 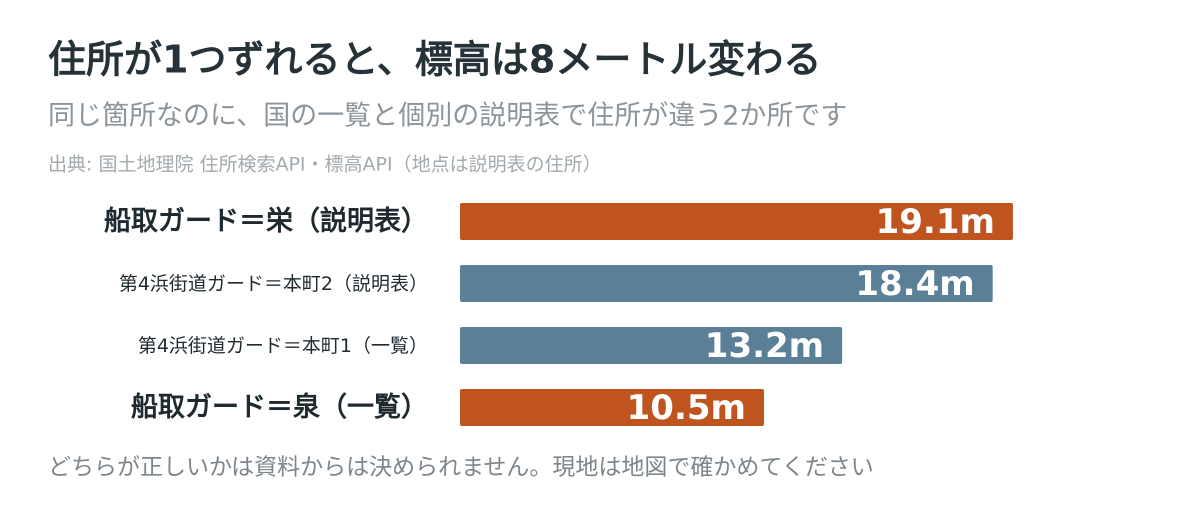 I want to click on category-label: 第4浜街道ガード＝本町1（一覧）, so click(x=283, y=346).